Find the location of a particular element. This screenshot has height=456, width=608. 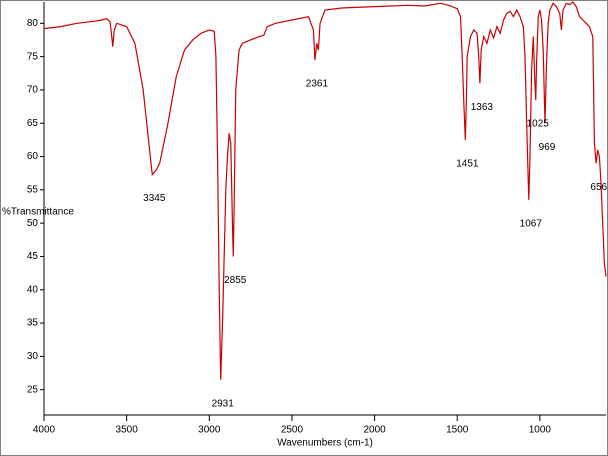

peak-label: 1363 is located at coordinates (482, 107).